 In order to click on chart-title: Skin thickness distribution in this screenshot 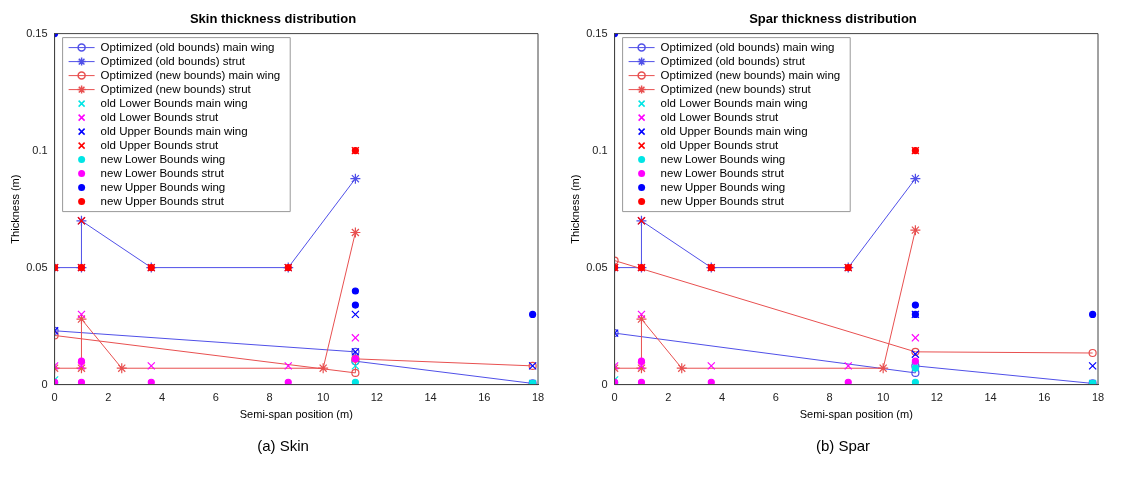, I will do `click(273, 19)`.